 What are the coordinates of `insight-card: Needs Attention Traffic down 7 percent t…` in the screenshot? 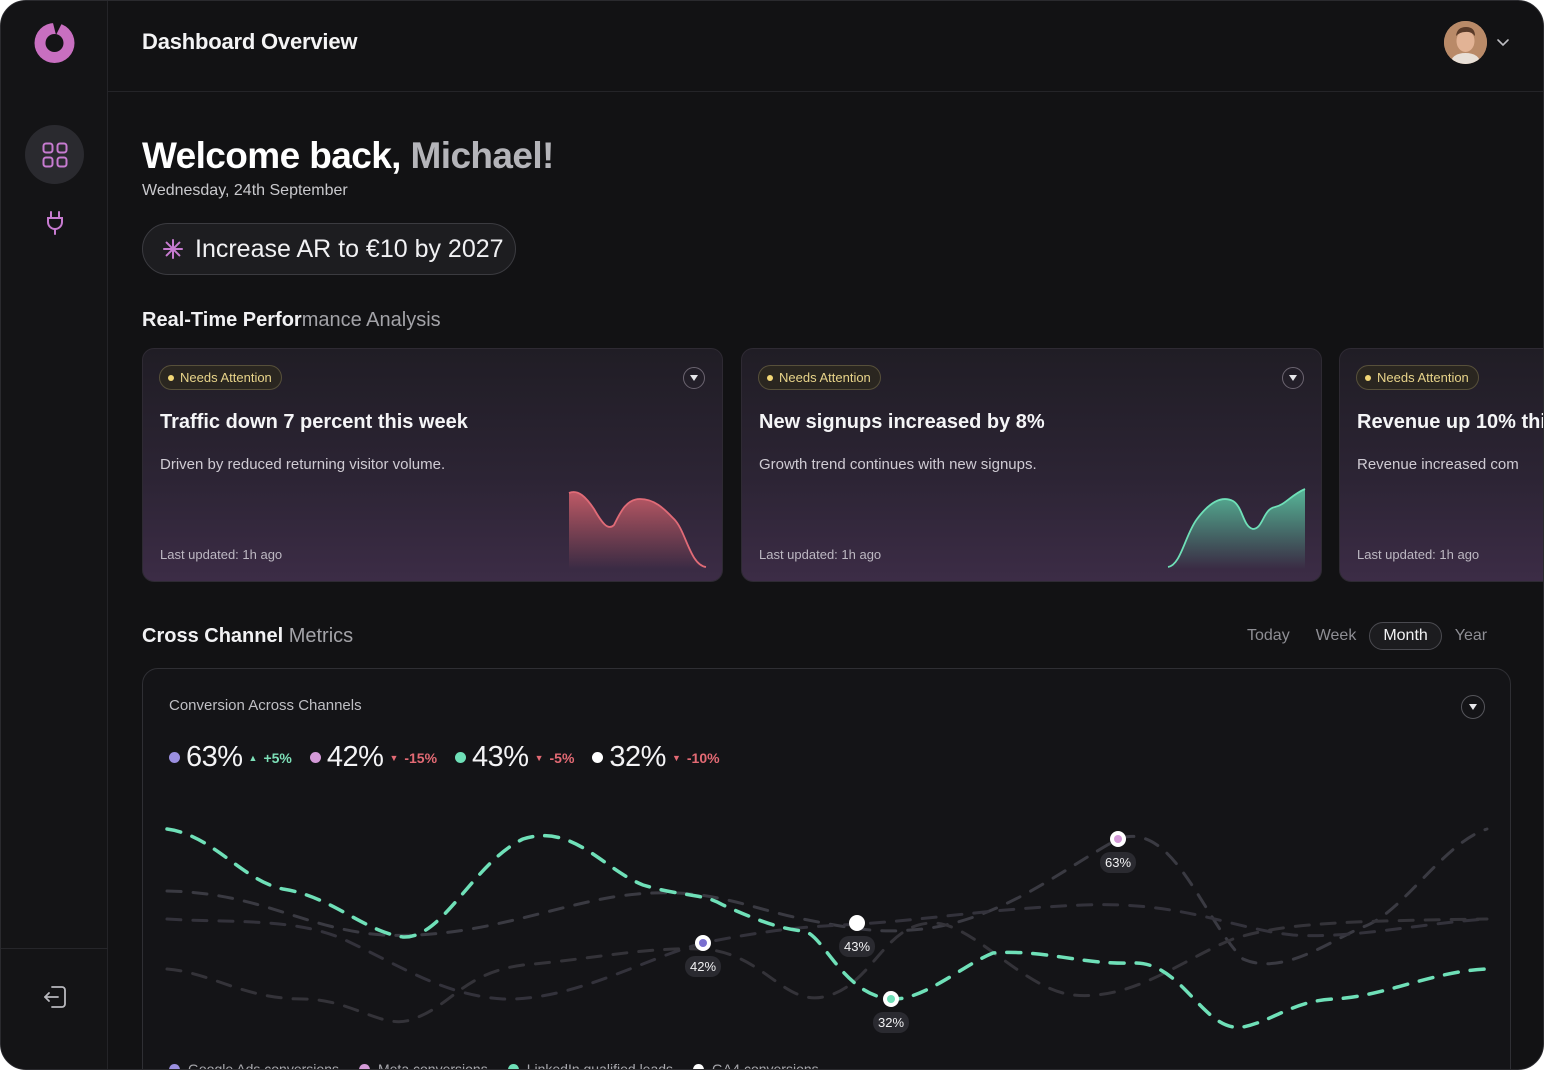 It's located at (432, 465).